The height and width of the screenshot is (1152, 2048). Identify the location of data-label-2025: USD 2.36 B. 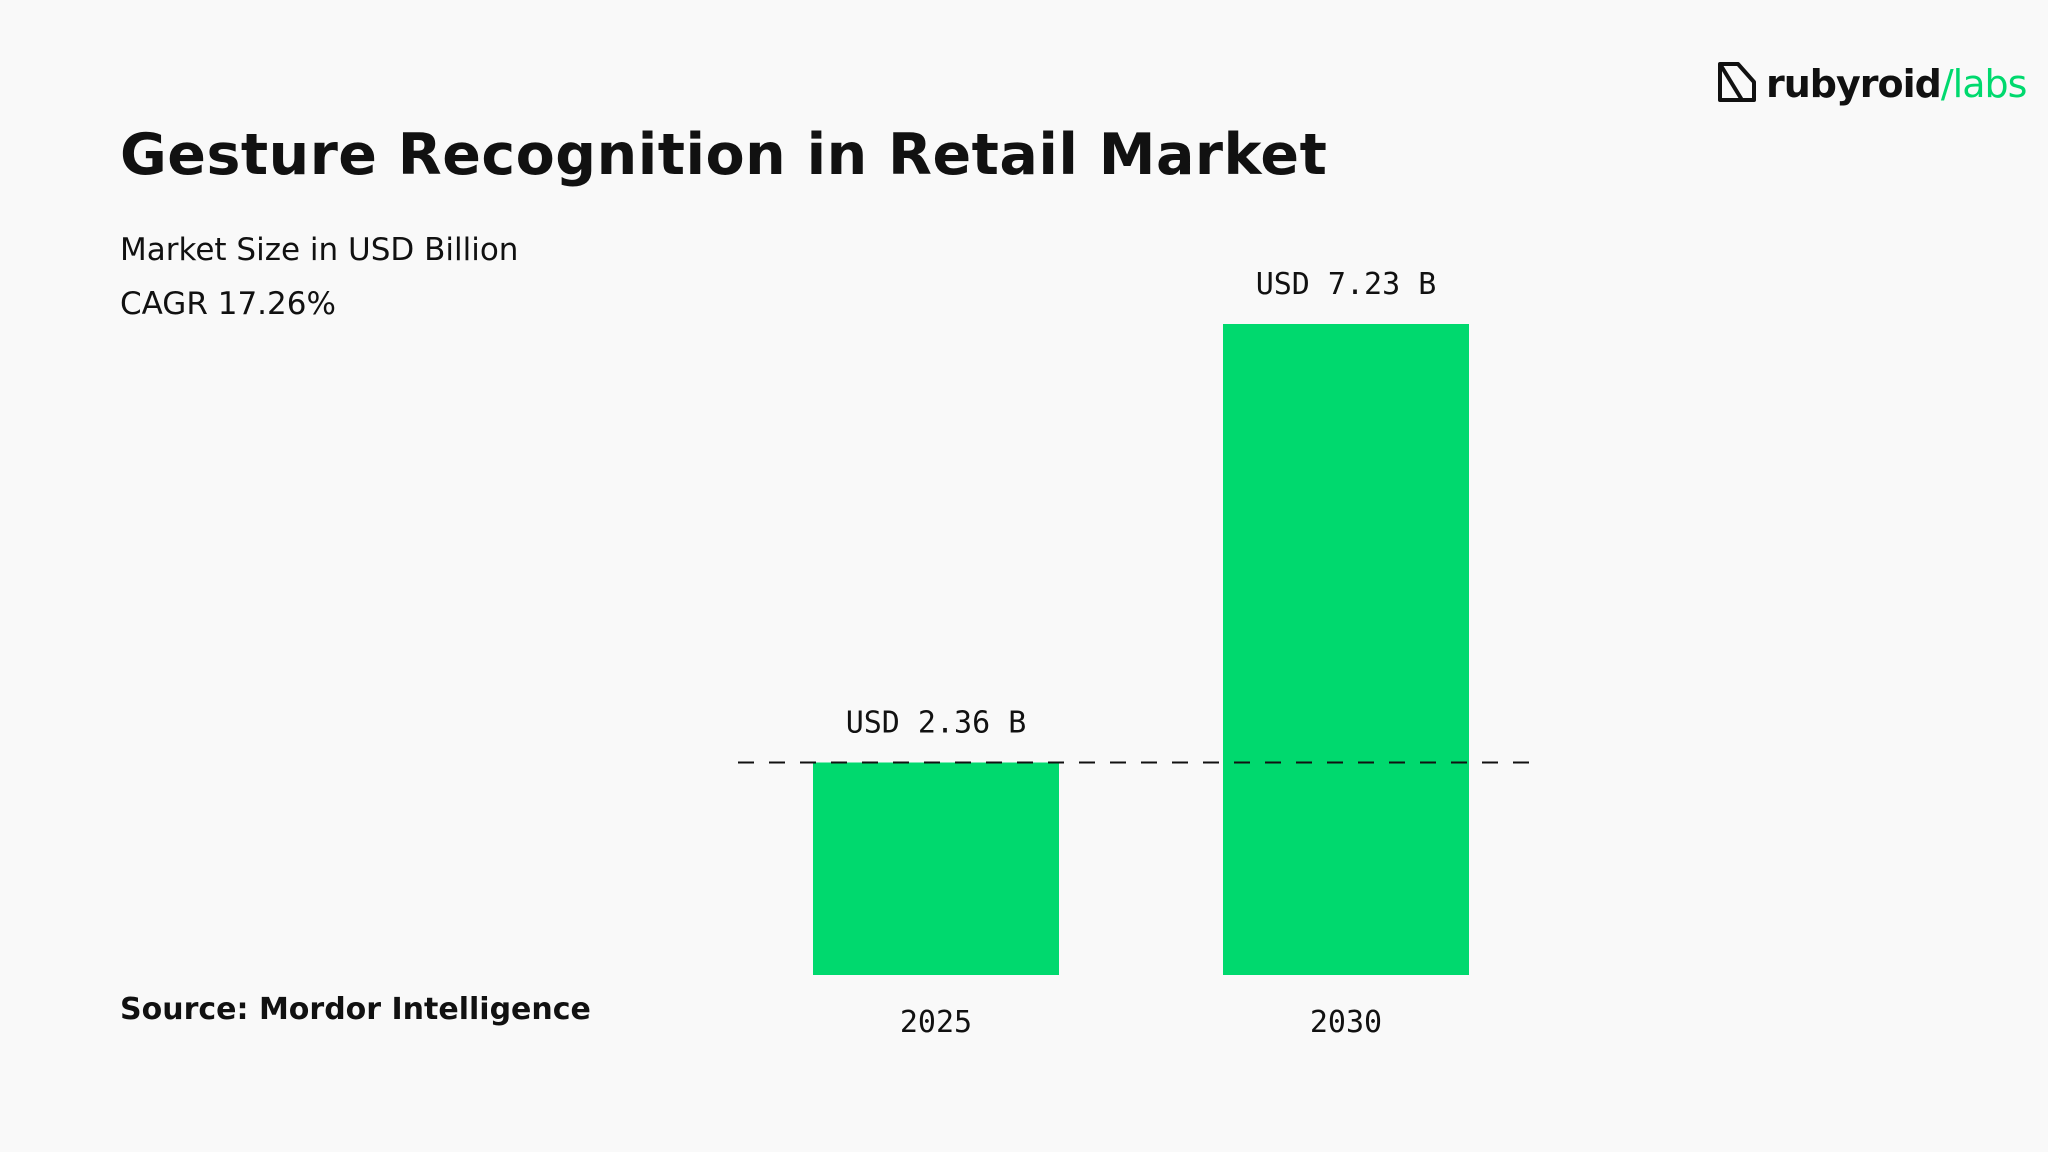
(936, 723).